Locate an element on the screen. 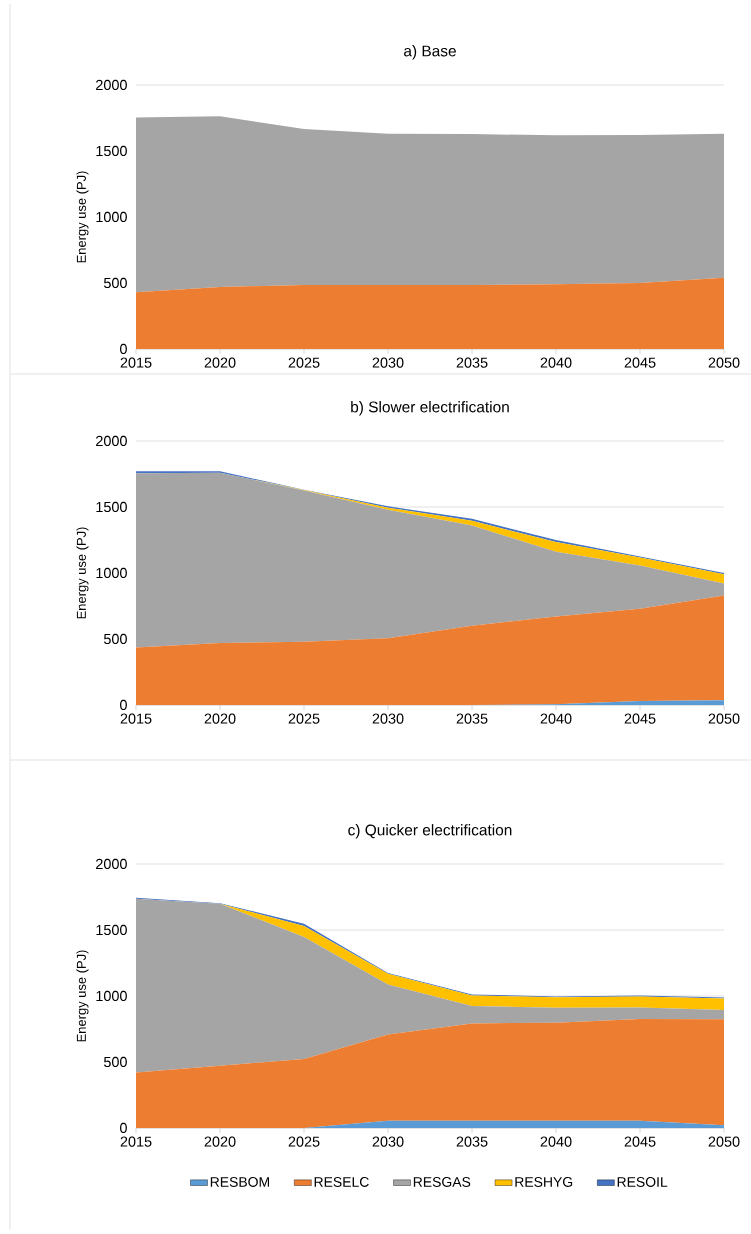 This screenshot has width=751, height=1234. chart-title: b) Slower electrification is located at coordinates (430, 408).